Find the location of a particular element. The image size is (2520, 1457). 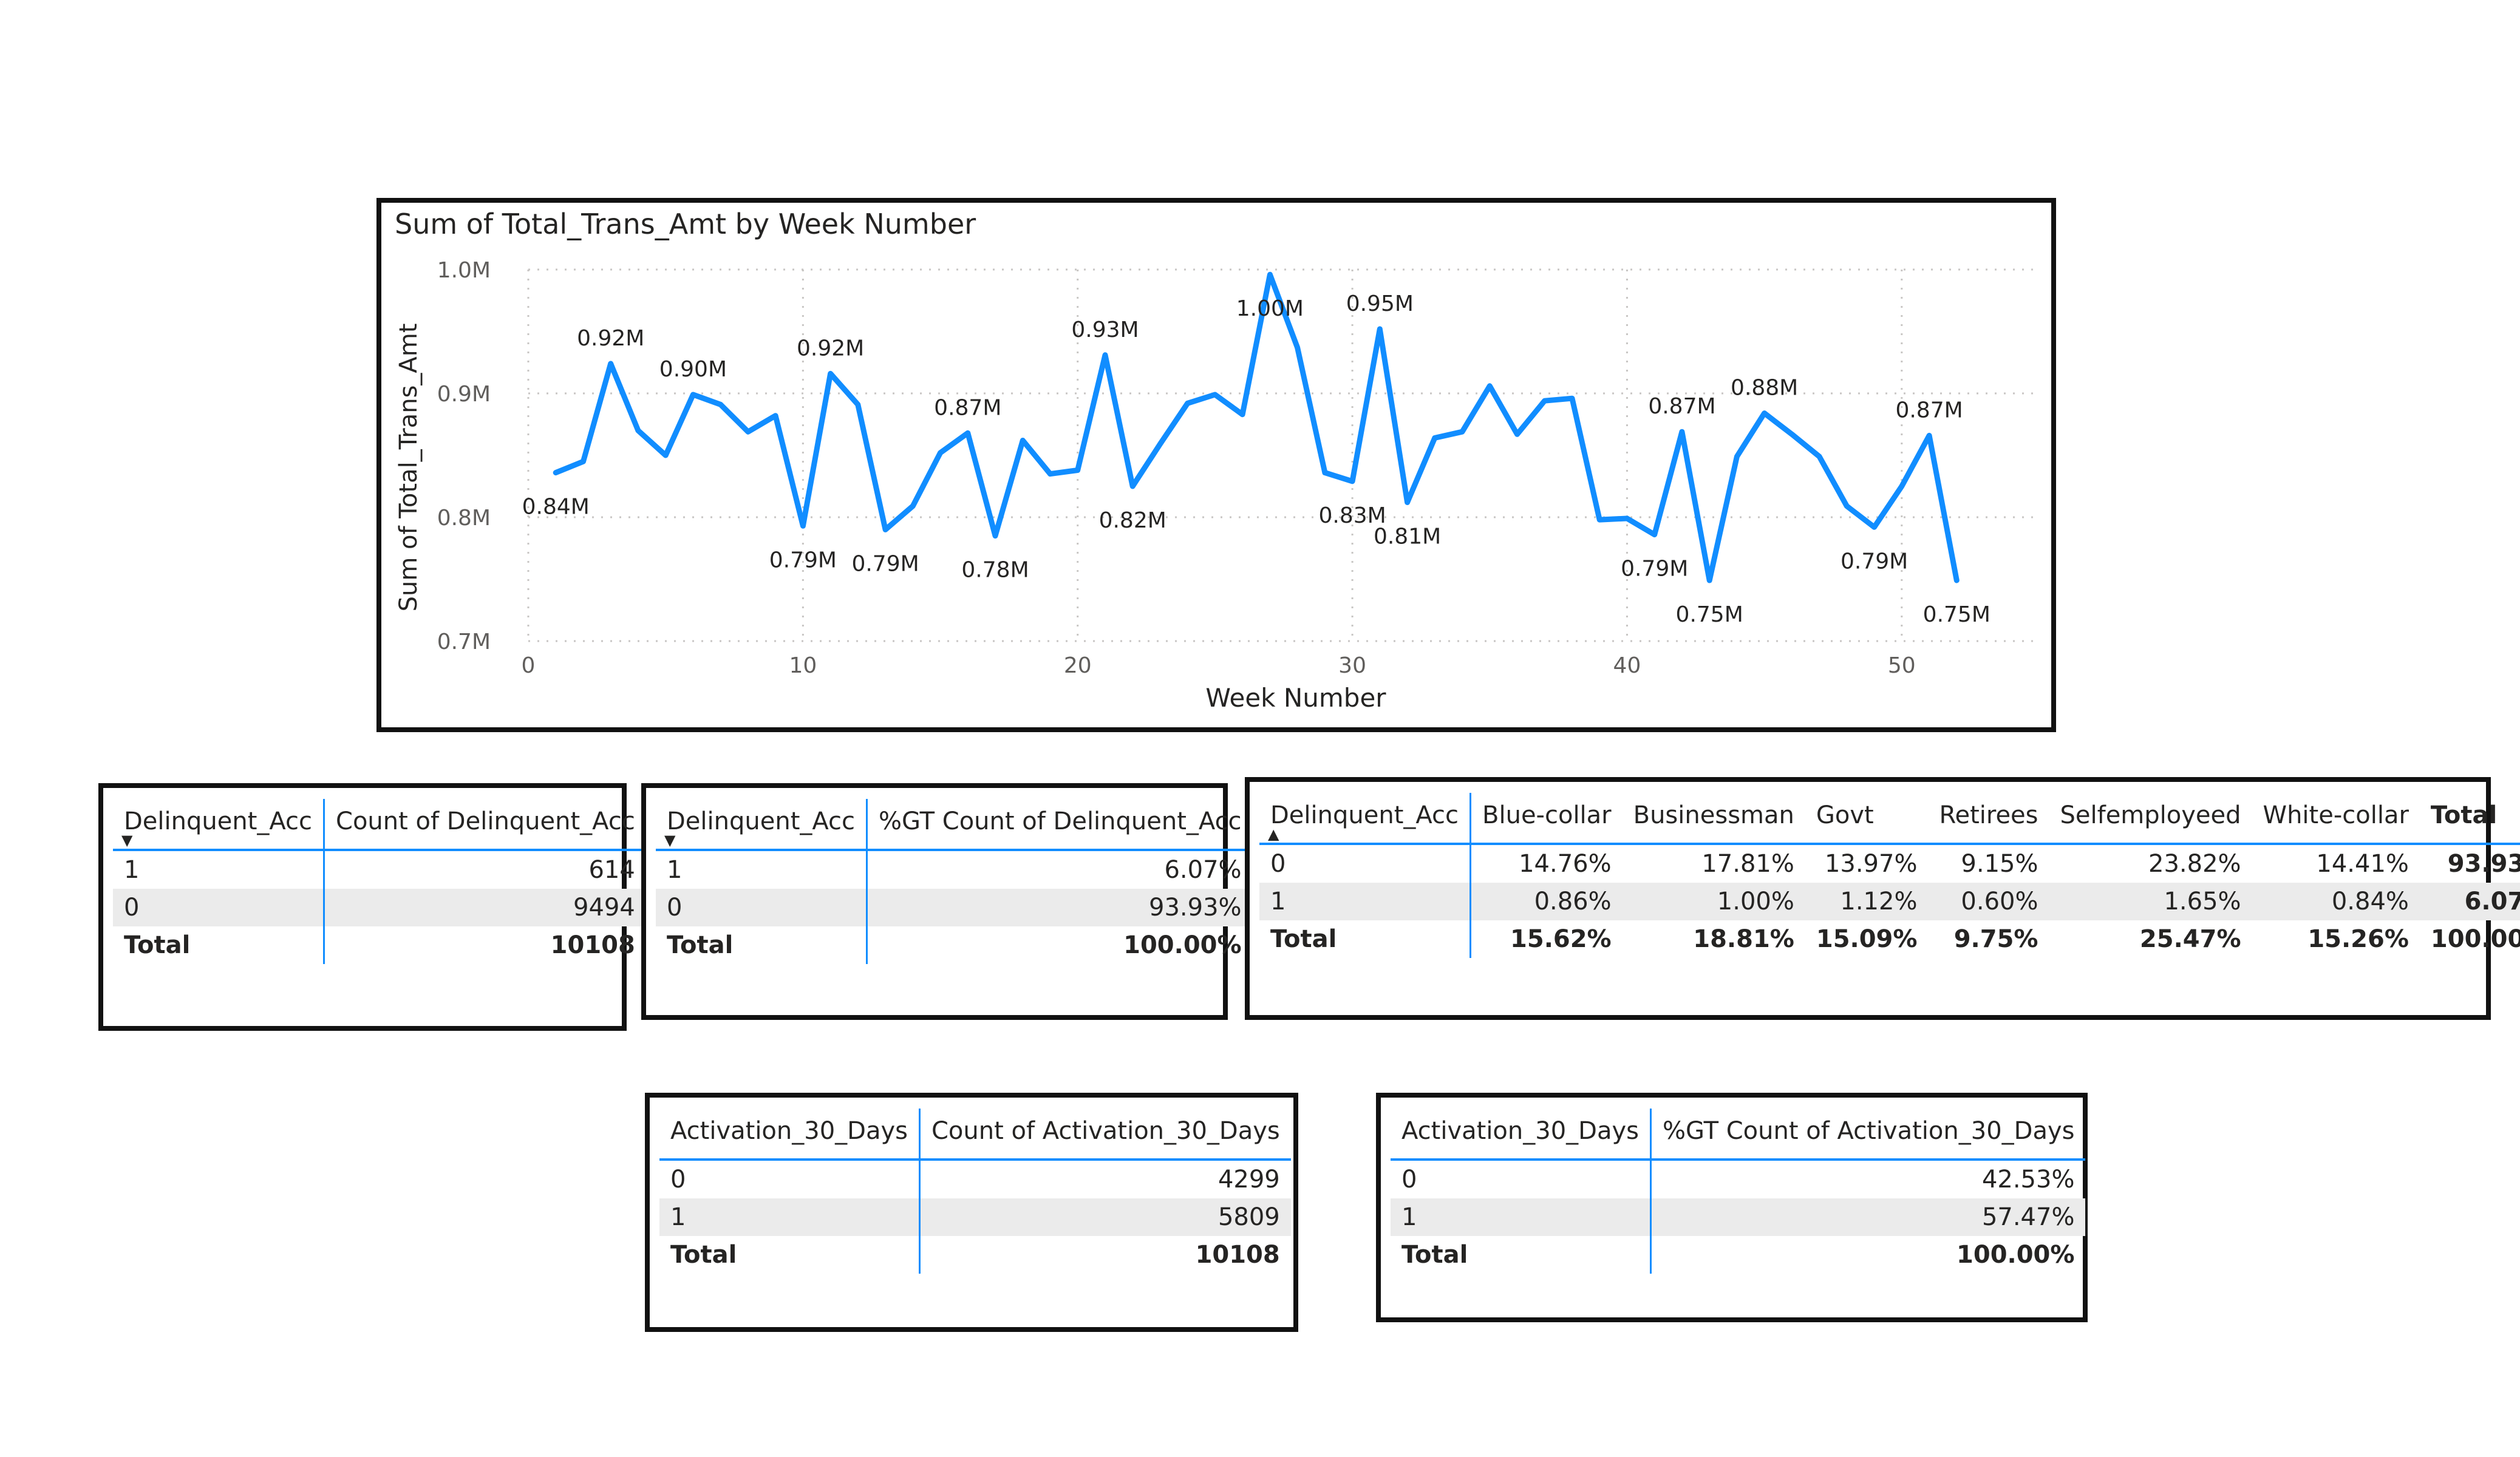

table-cell: 15.26% is located at coordinates (2336, 939).